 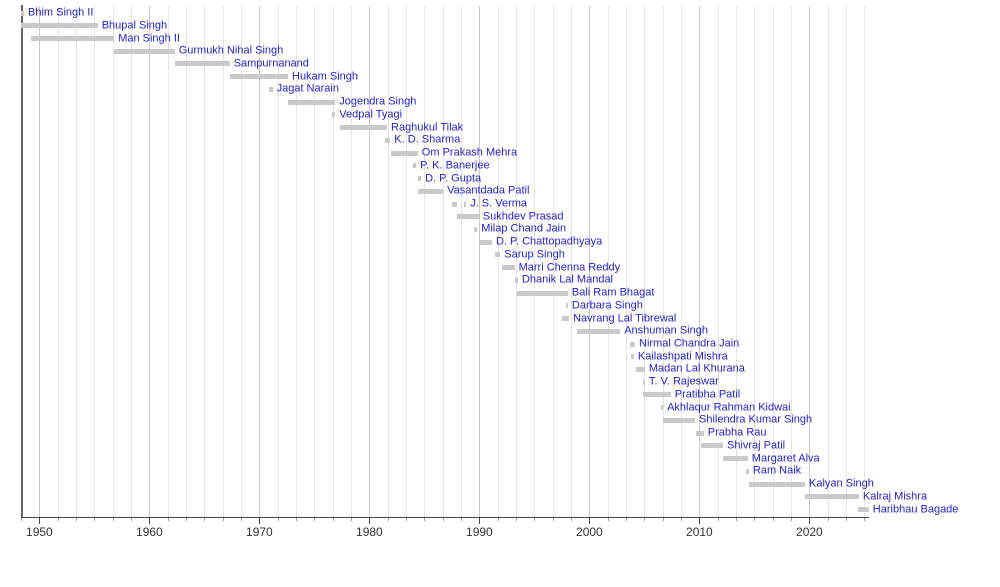 I want to click on person-label: Bhupal Singh, so click(x=134, y=25).